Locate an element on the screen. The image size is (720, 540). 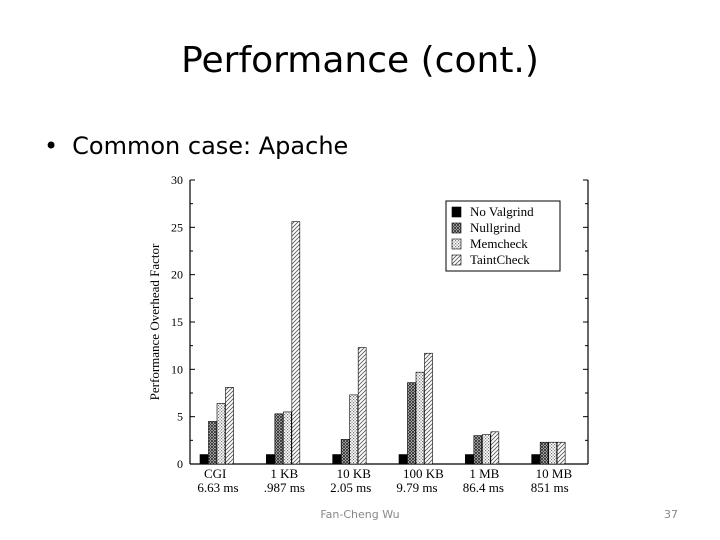
x-tick-label: 10 KB is located at coordinates (354, 473).